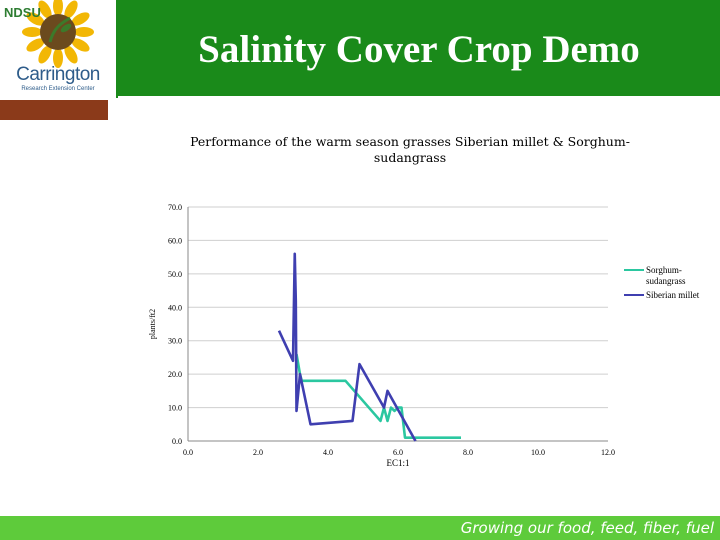 The height and width of the screenshot is (540, 720). I want to click on footer-bar, so click(360, 528).